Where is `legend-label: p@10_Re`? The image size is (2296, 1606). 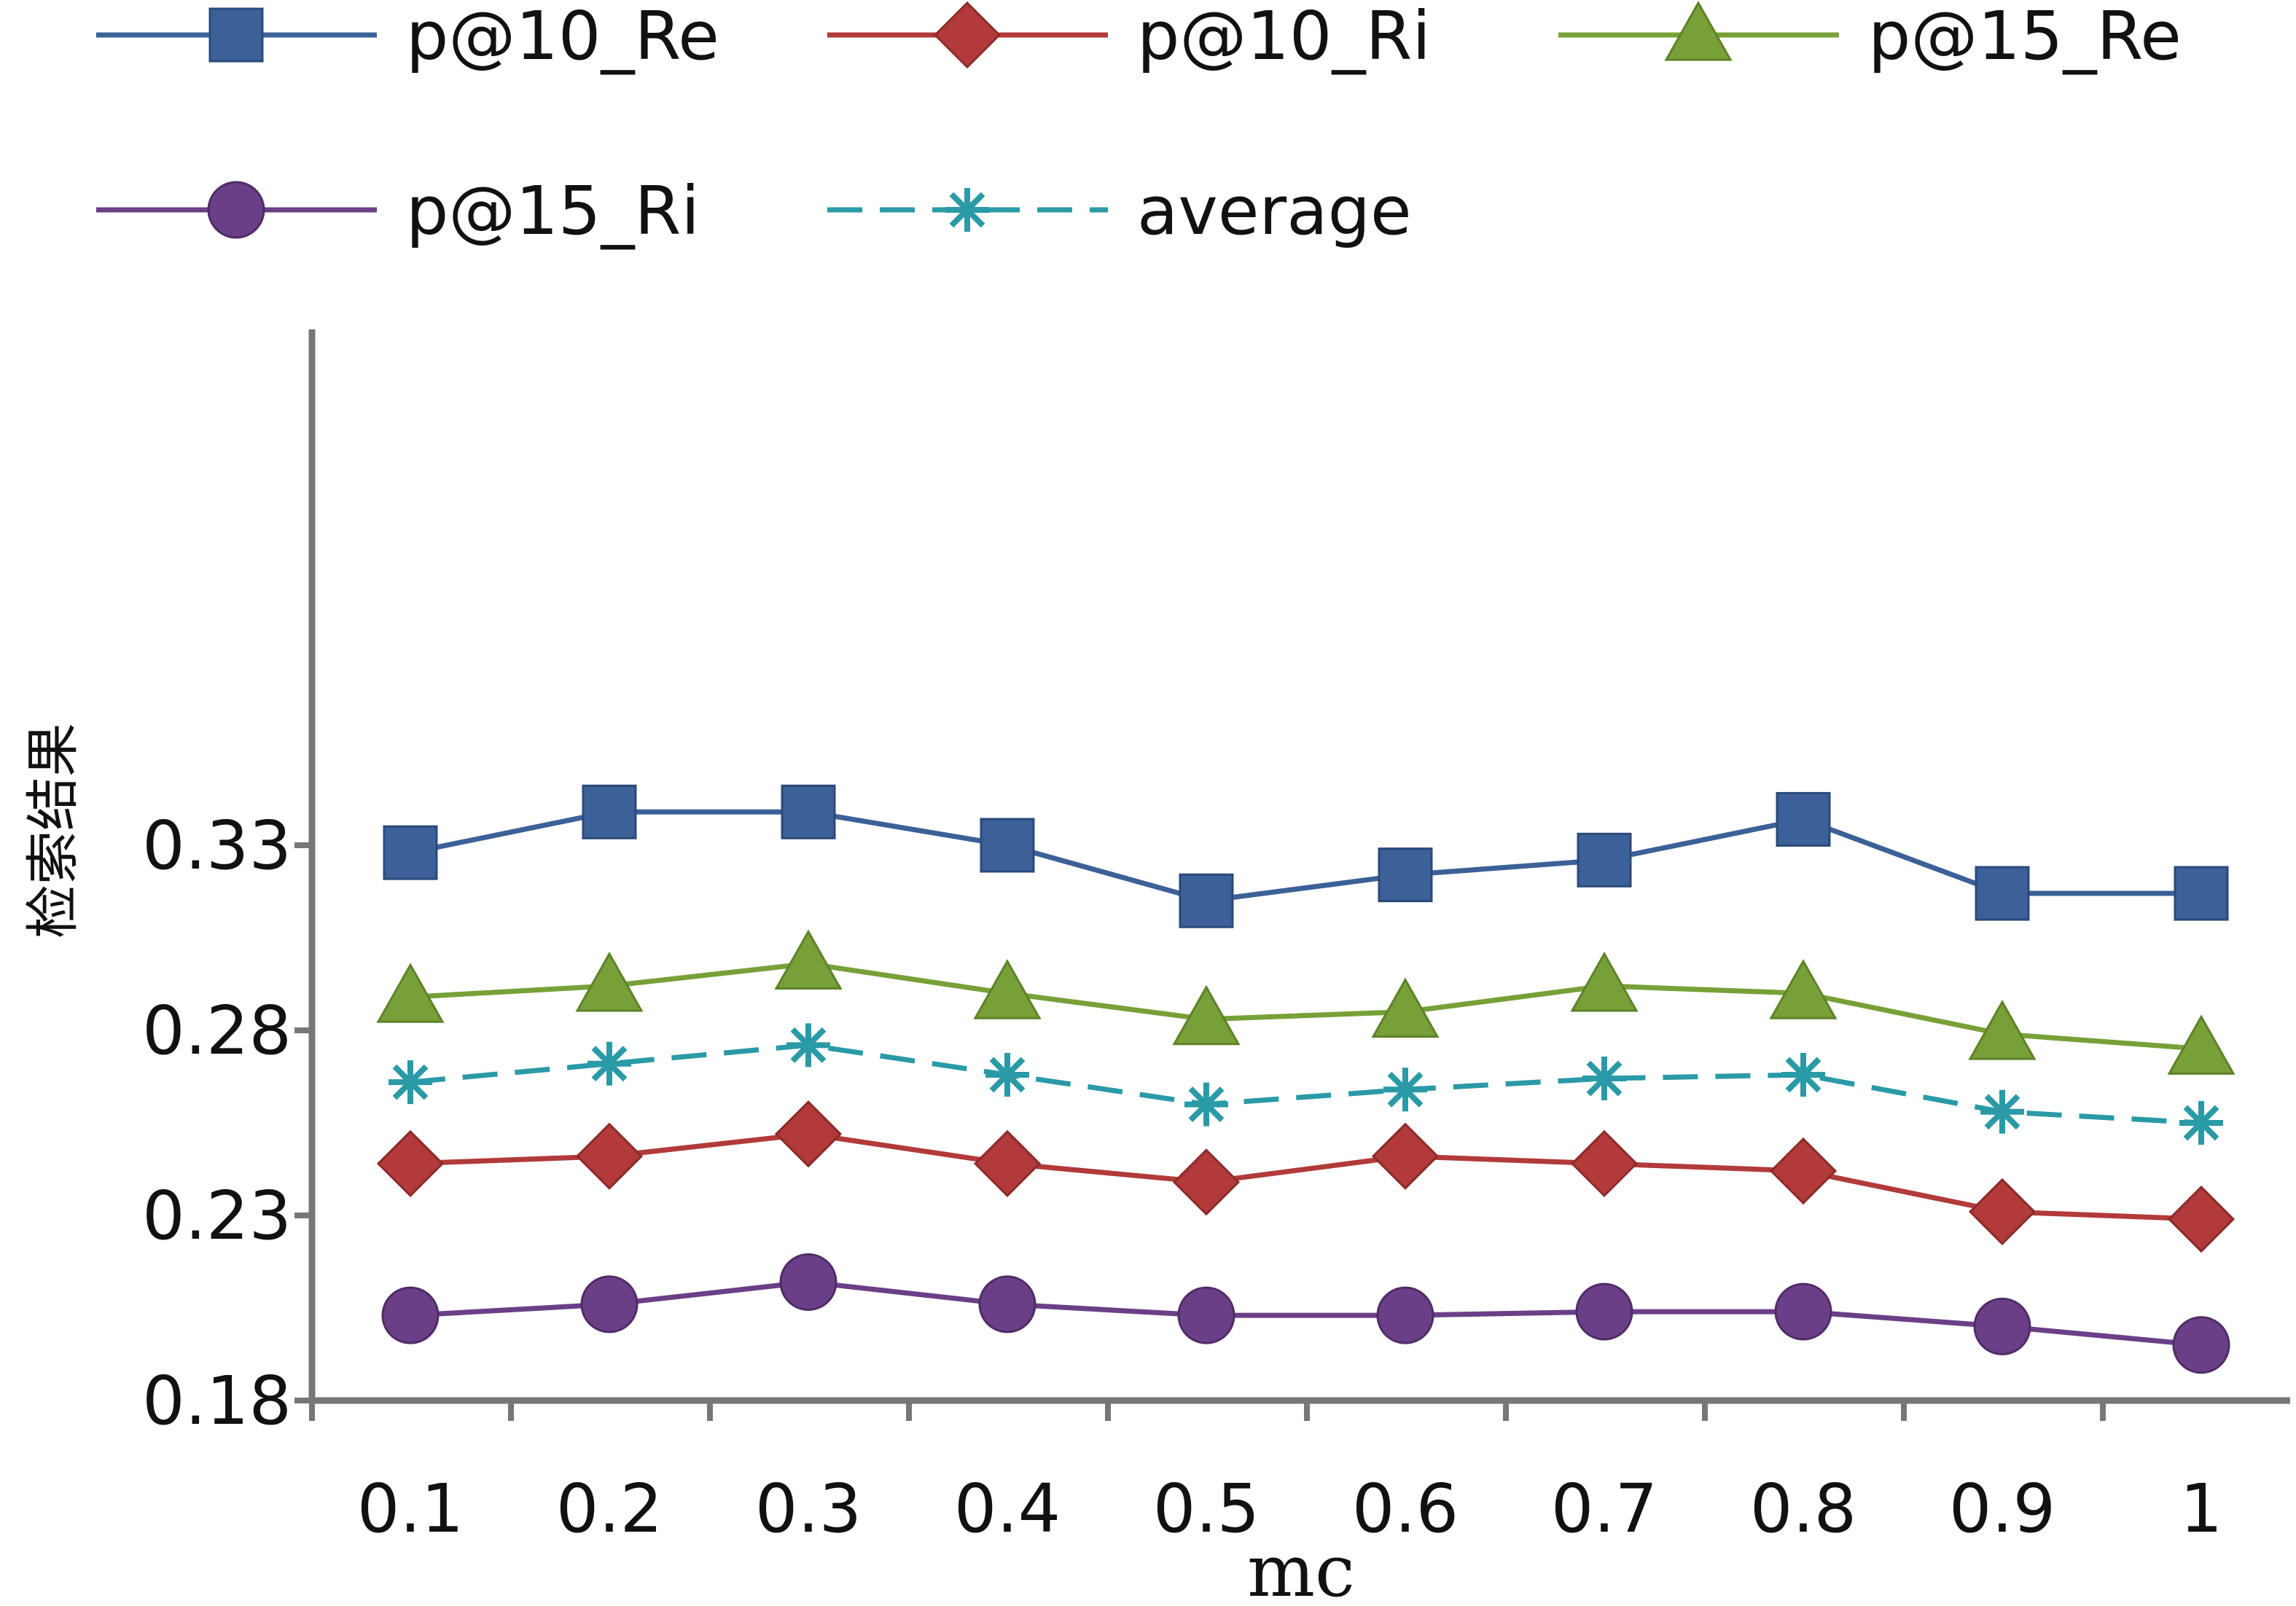 legend-label: p@10_Re is located at coordinates (562, 37).